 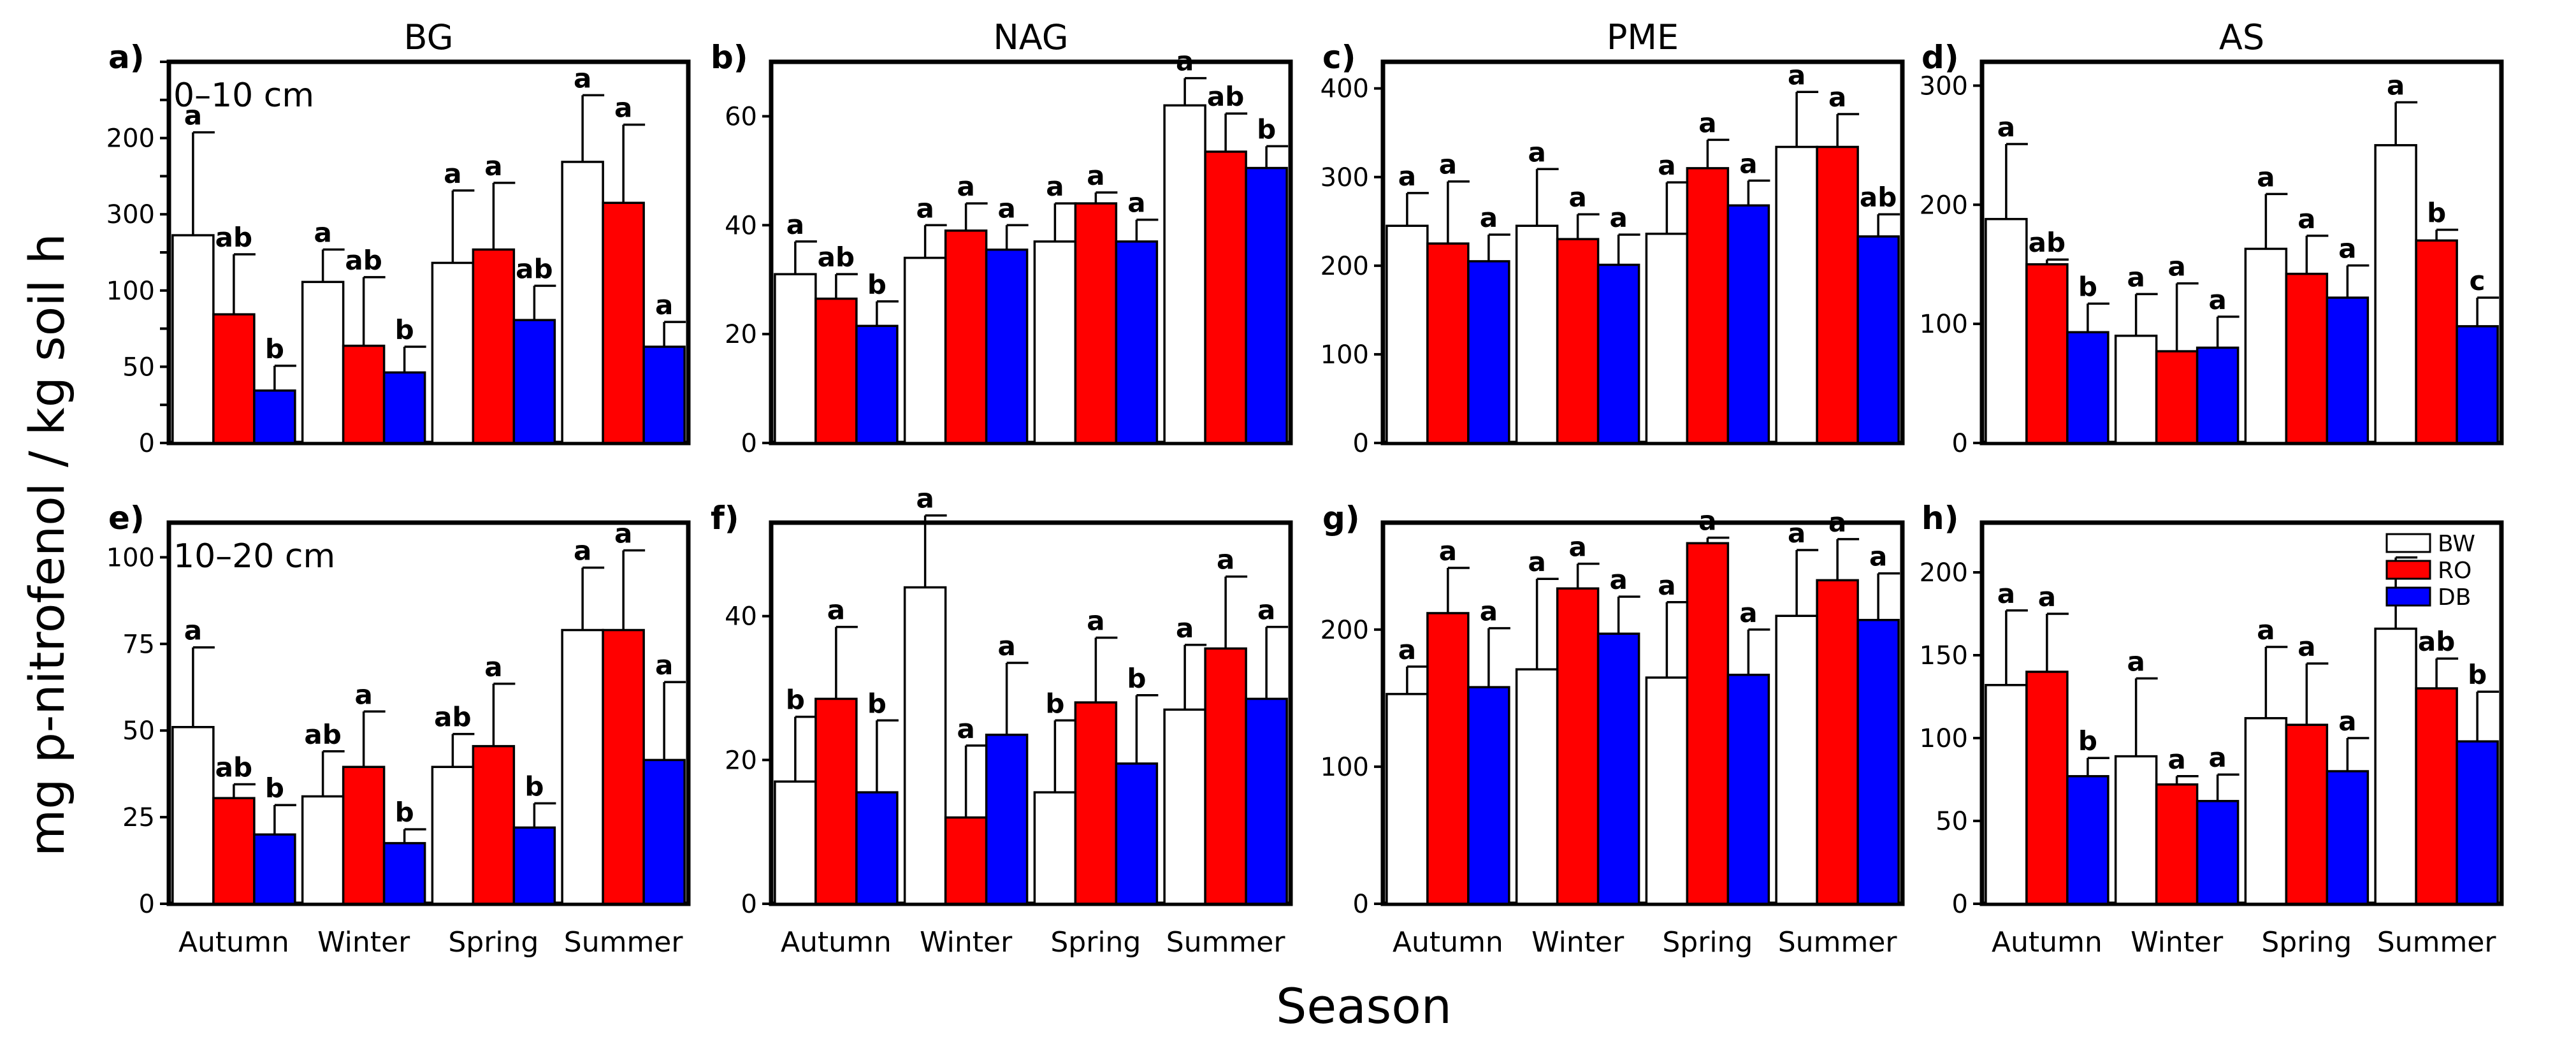 I want to click on panel-label: a), so click(x=126, y=57).